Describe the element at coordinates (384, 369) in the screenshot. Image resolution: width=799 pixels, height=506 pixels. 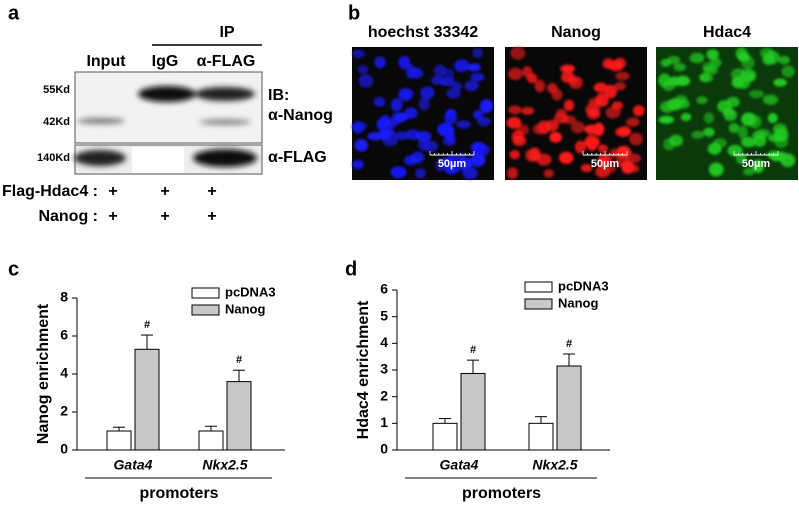
I see `y-tick-label: 3` at that location.